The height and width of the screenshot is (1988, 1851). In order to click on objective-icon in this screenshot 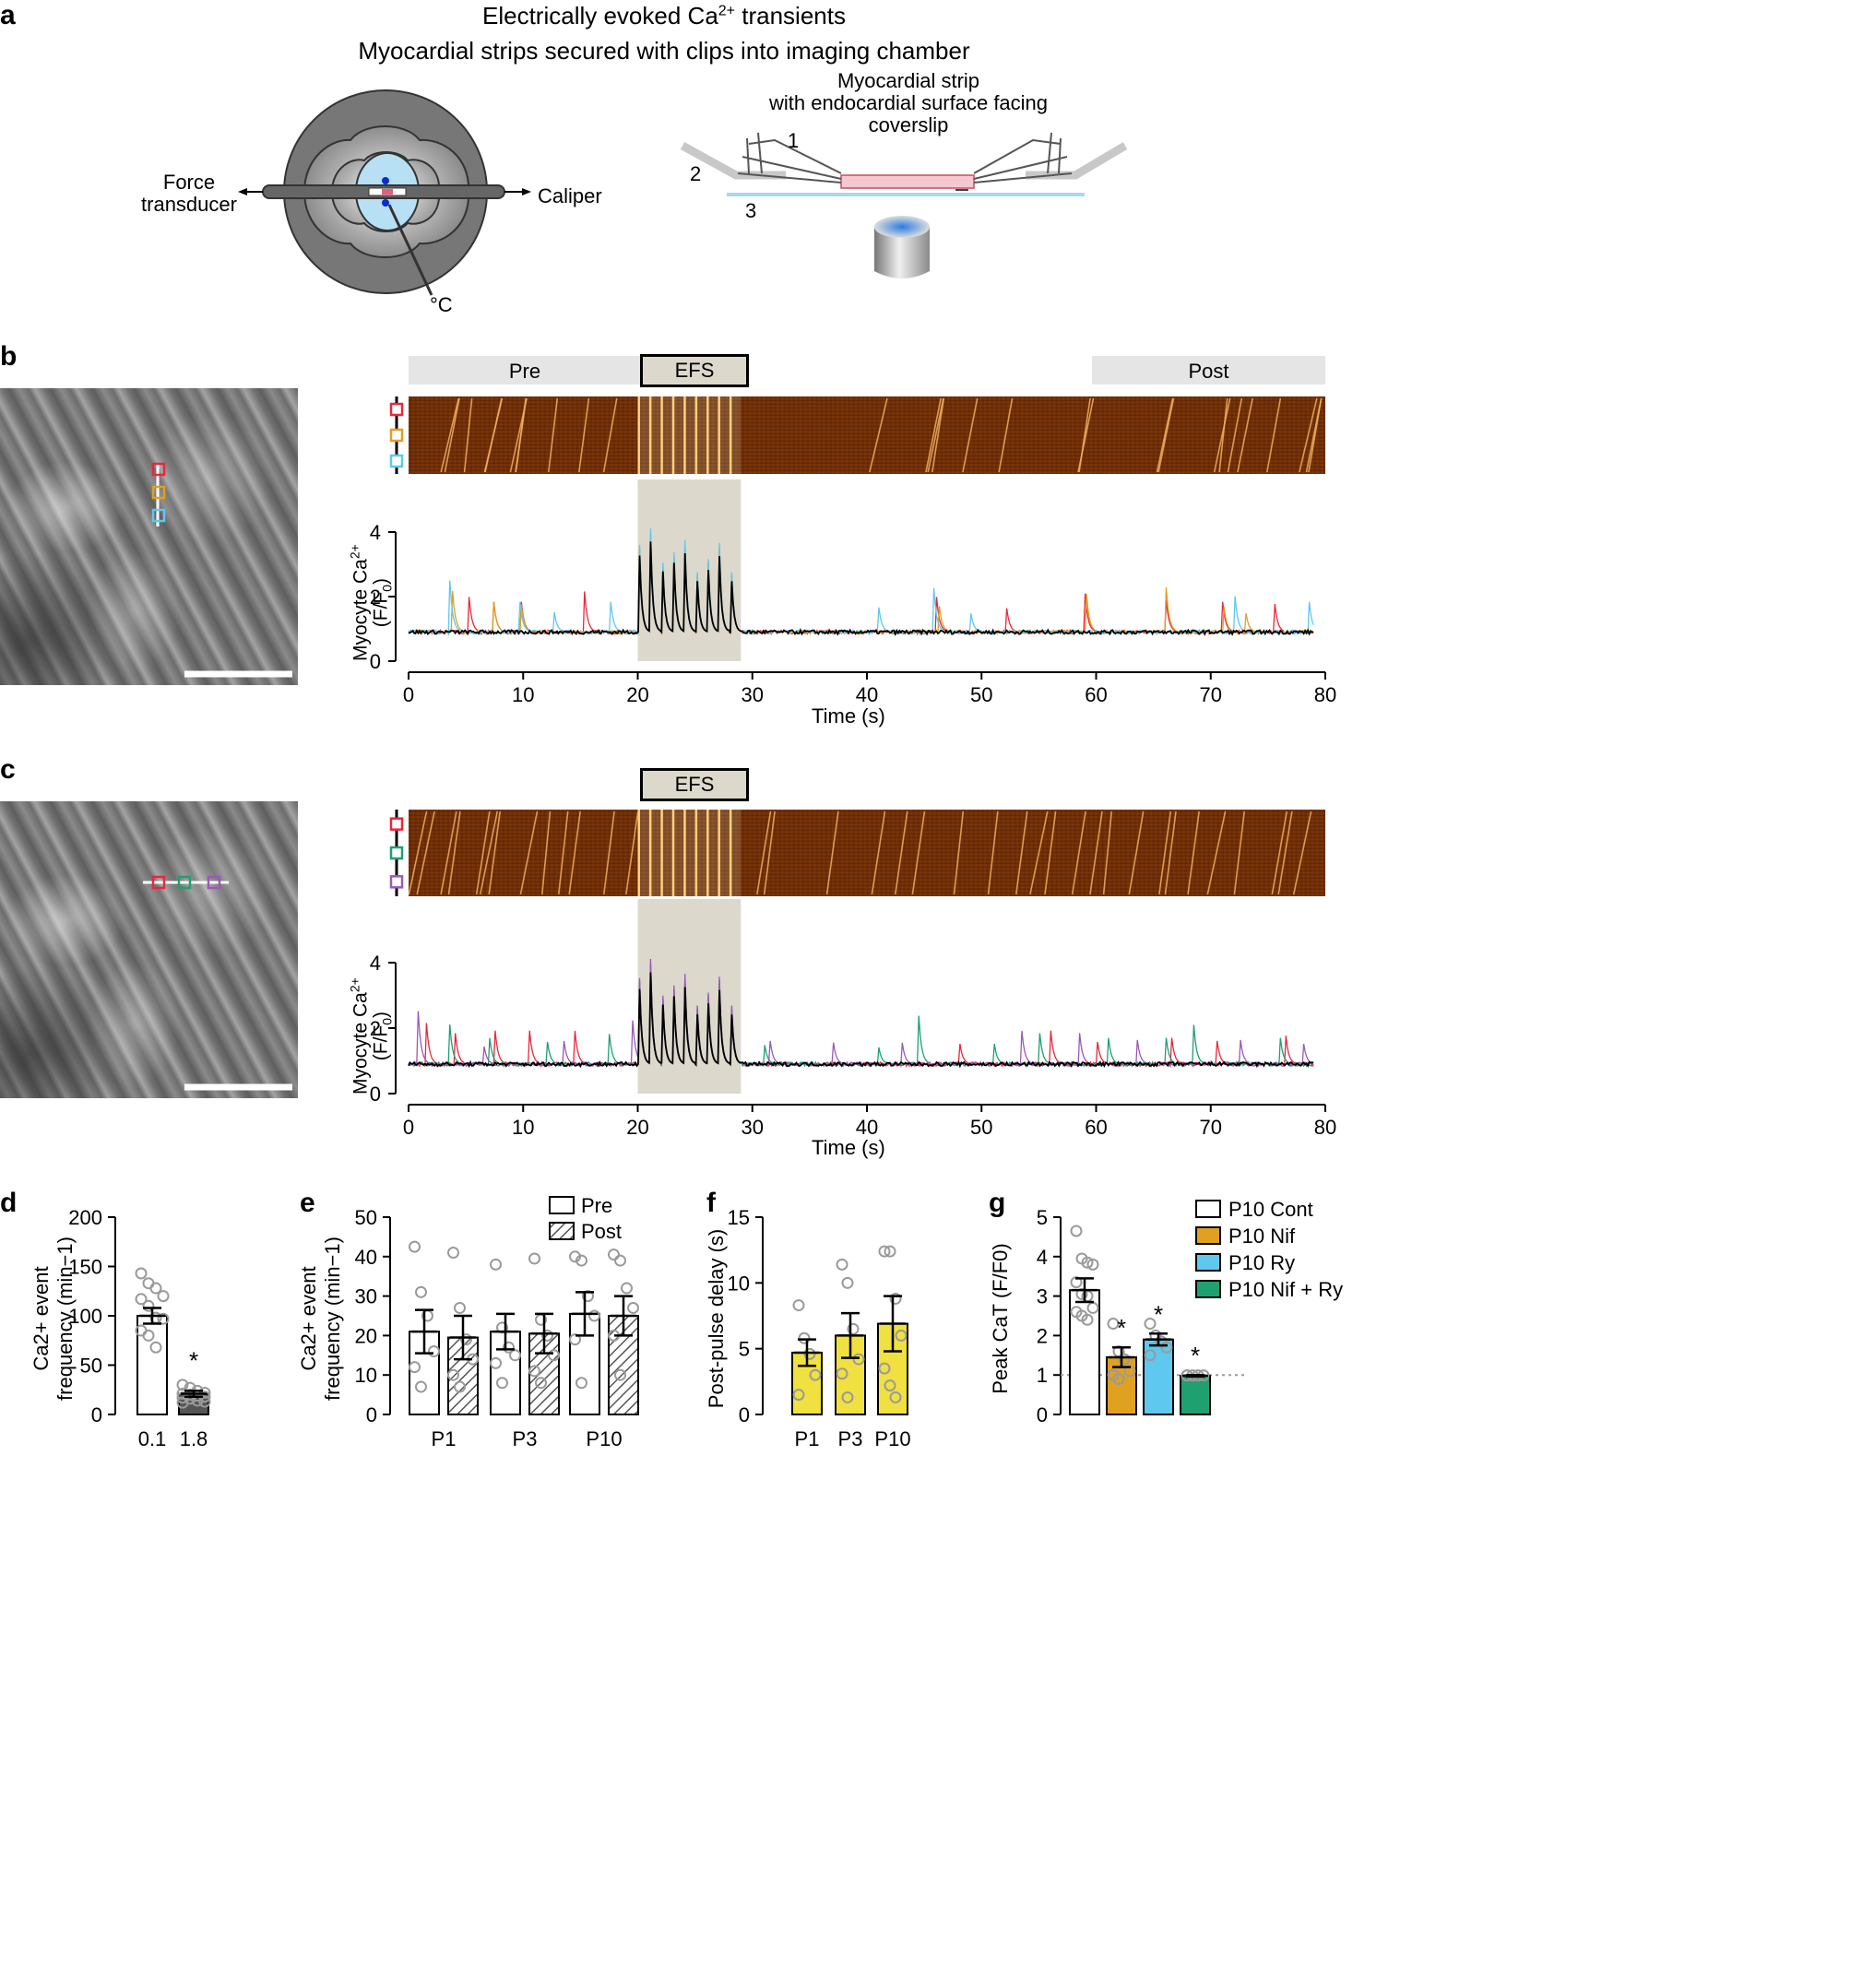, I will do `click(902, 247)`.